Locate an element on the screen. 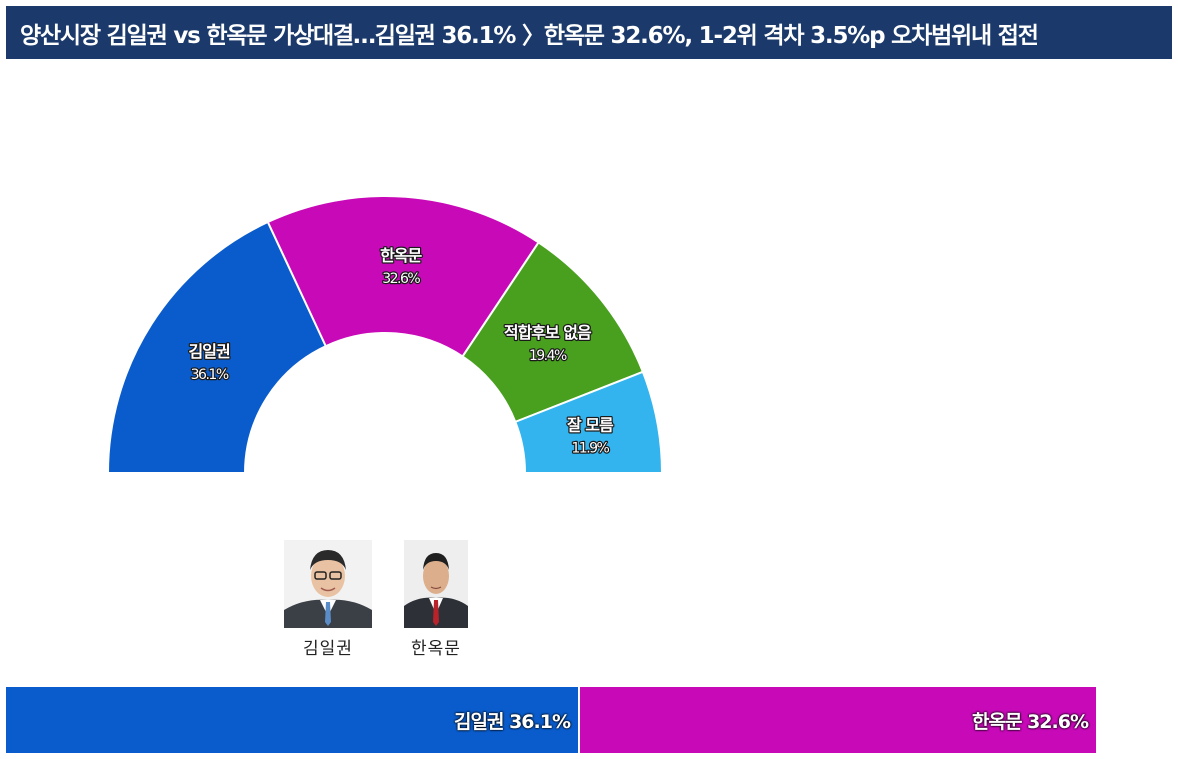  candidate-han: 한옥문 is located at coordinates (436, 599).